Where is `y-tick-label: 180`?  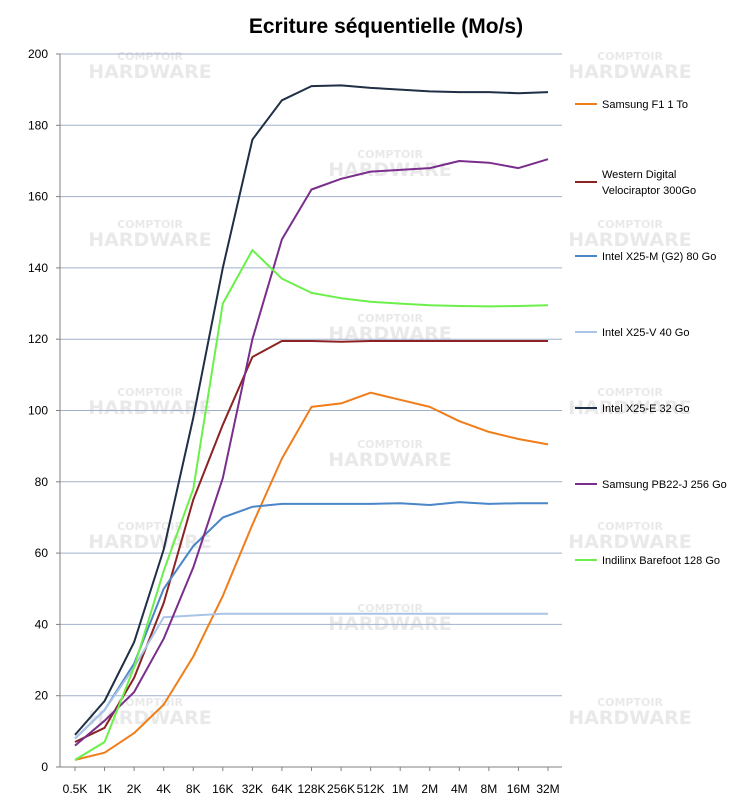
y-tick-label: 180 is located at coordinates (38, 125).